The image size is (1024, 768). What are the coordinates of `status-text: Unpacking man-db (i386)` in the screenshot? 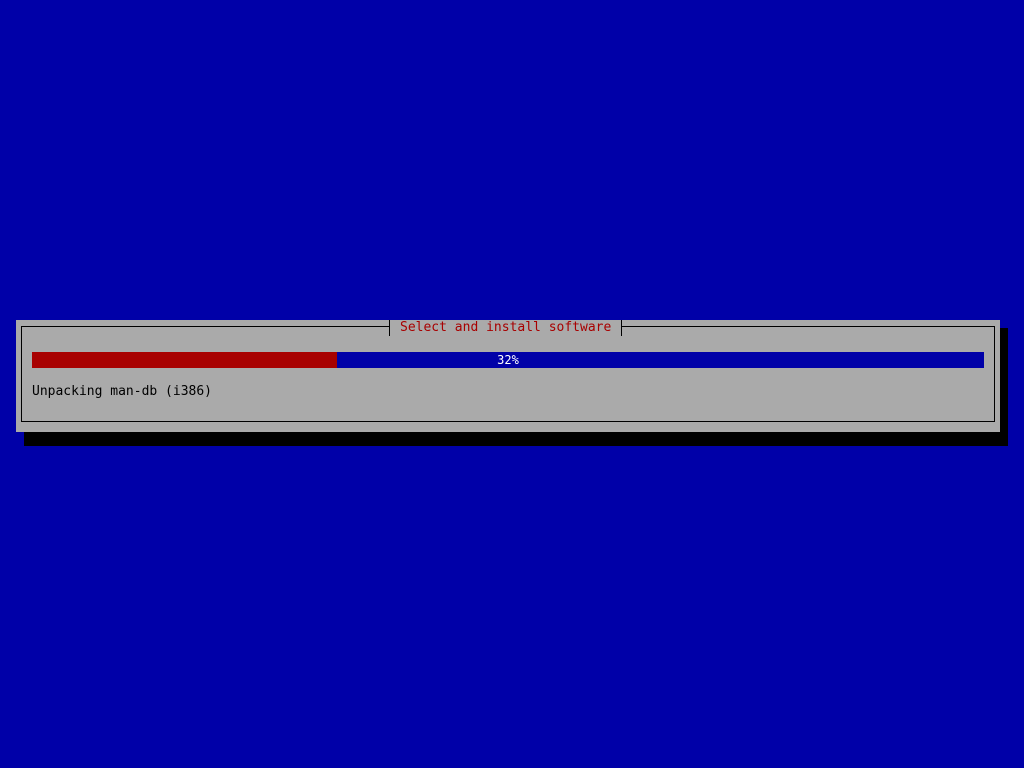 It's located at (122, 391).